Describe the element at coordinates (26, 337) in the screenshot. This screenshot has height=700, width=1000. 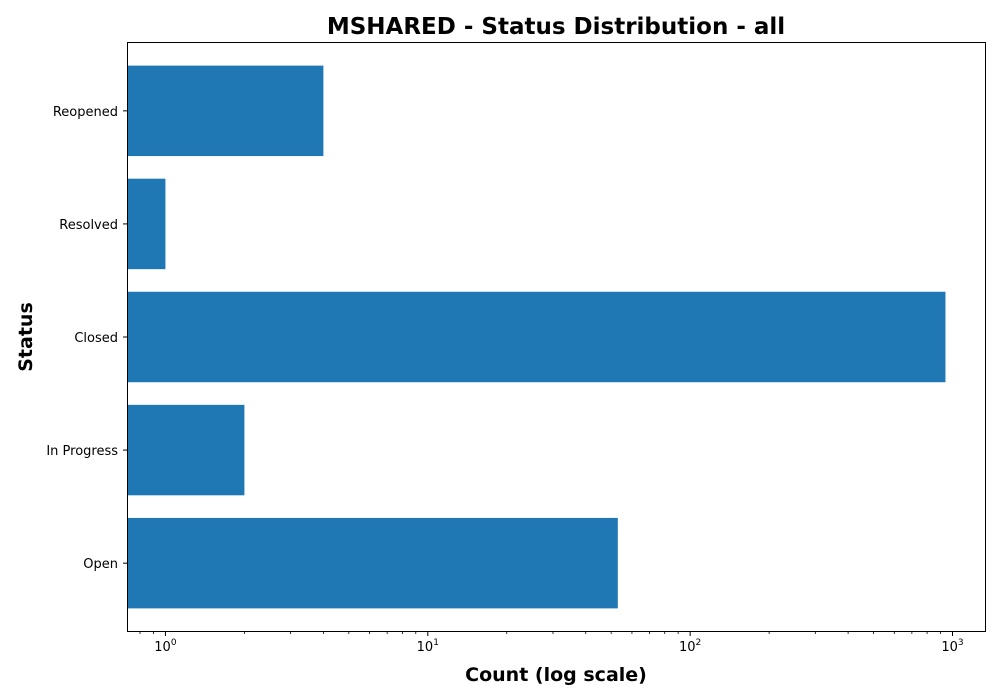
I see `y-axis-label: Status` at that location.